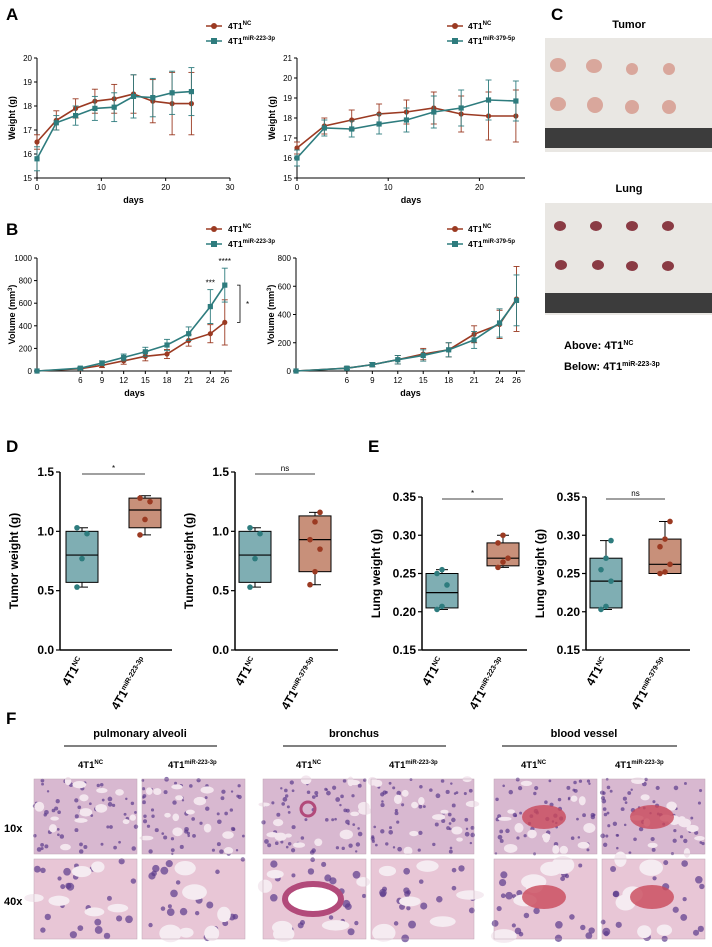  I want to click on significance-label: *, so click(247, 304).